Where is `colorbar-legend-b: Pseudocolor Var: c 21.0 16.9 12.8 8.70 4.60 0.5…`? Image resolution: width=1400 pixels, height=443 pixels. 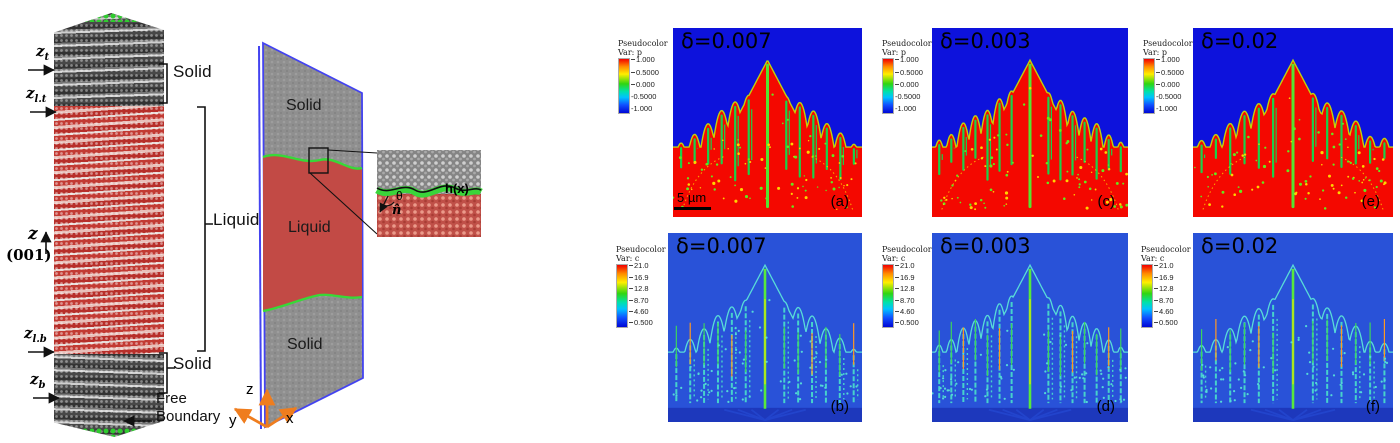
colorbar-legend-b: Pseudocolor Var: c 21.0 16.9 12.8 8.70 4.60 0.5… is located at coordinates (645, 287).